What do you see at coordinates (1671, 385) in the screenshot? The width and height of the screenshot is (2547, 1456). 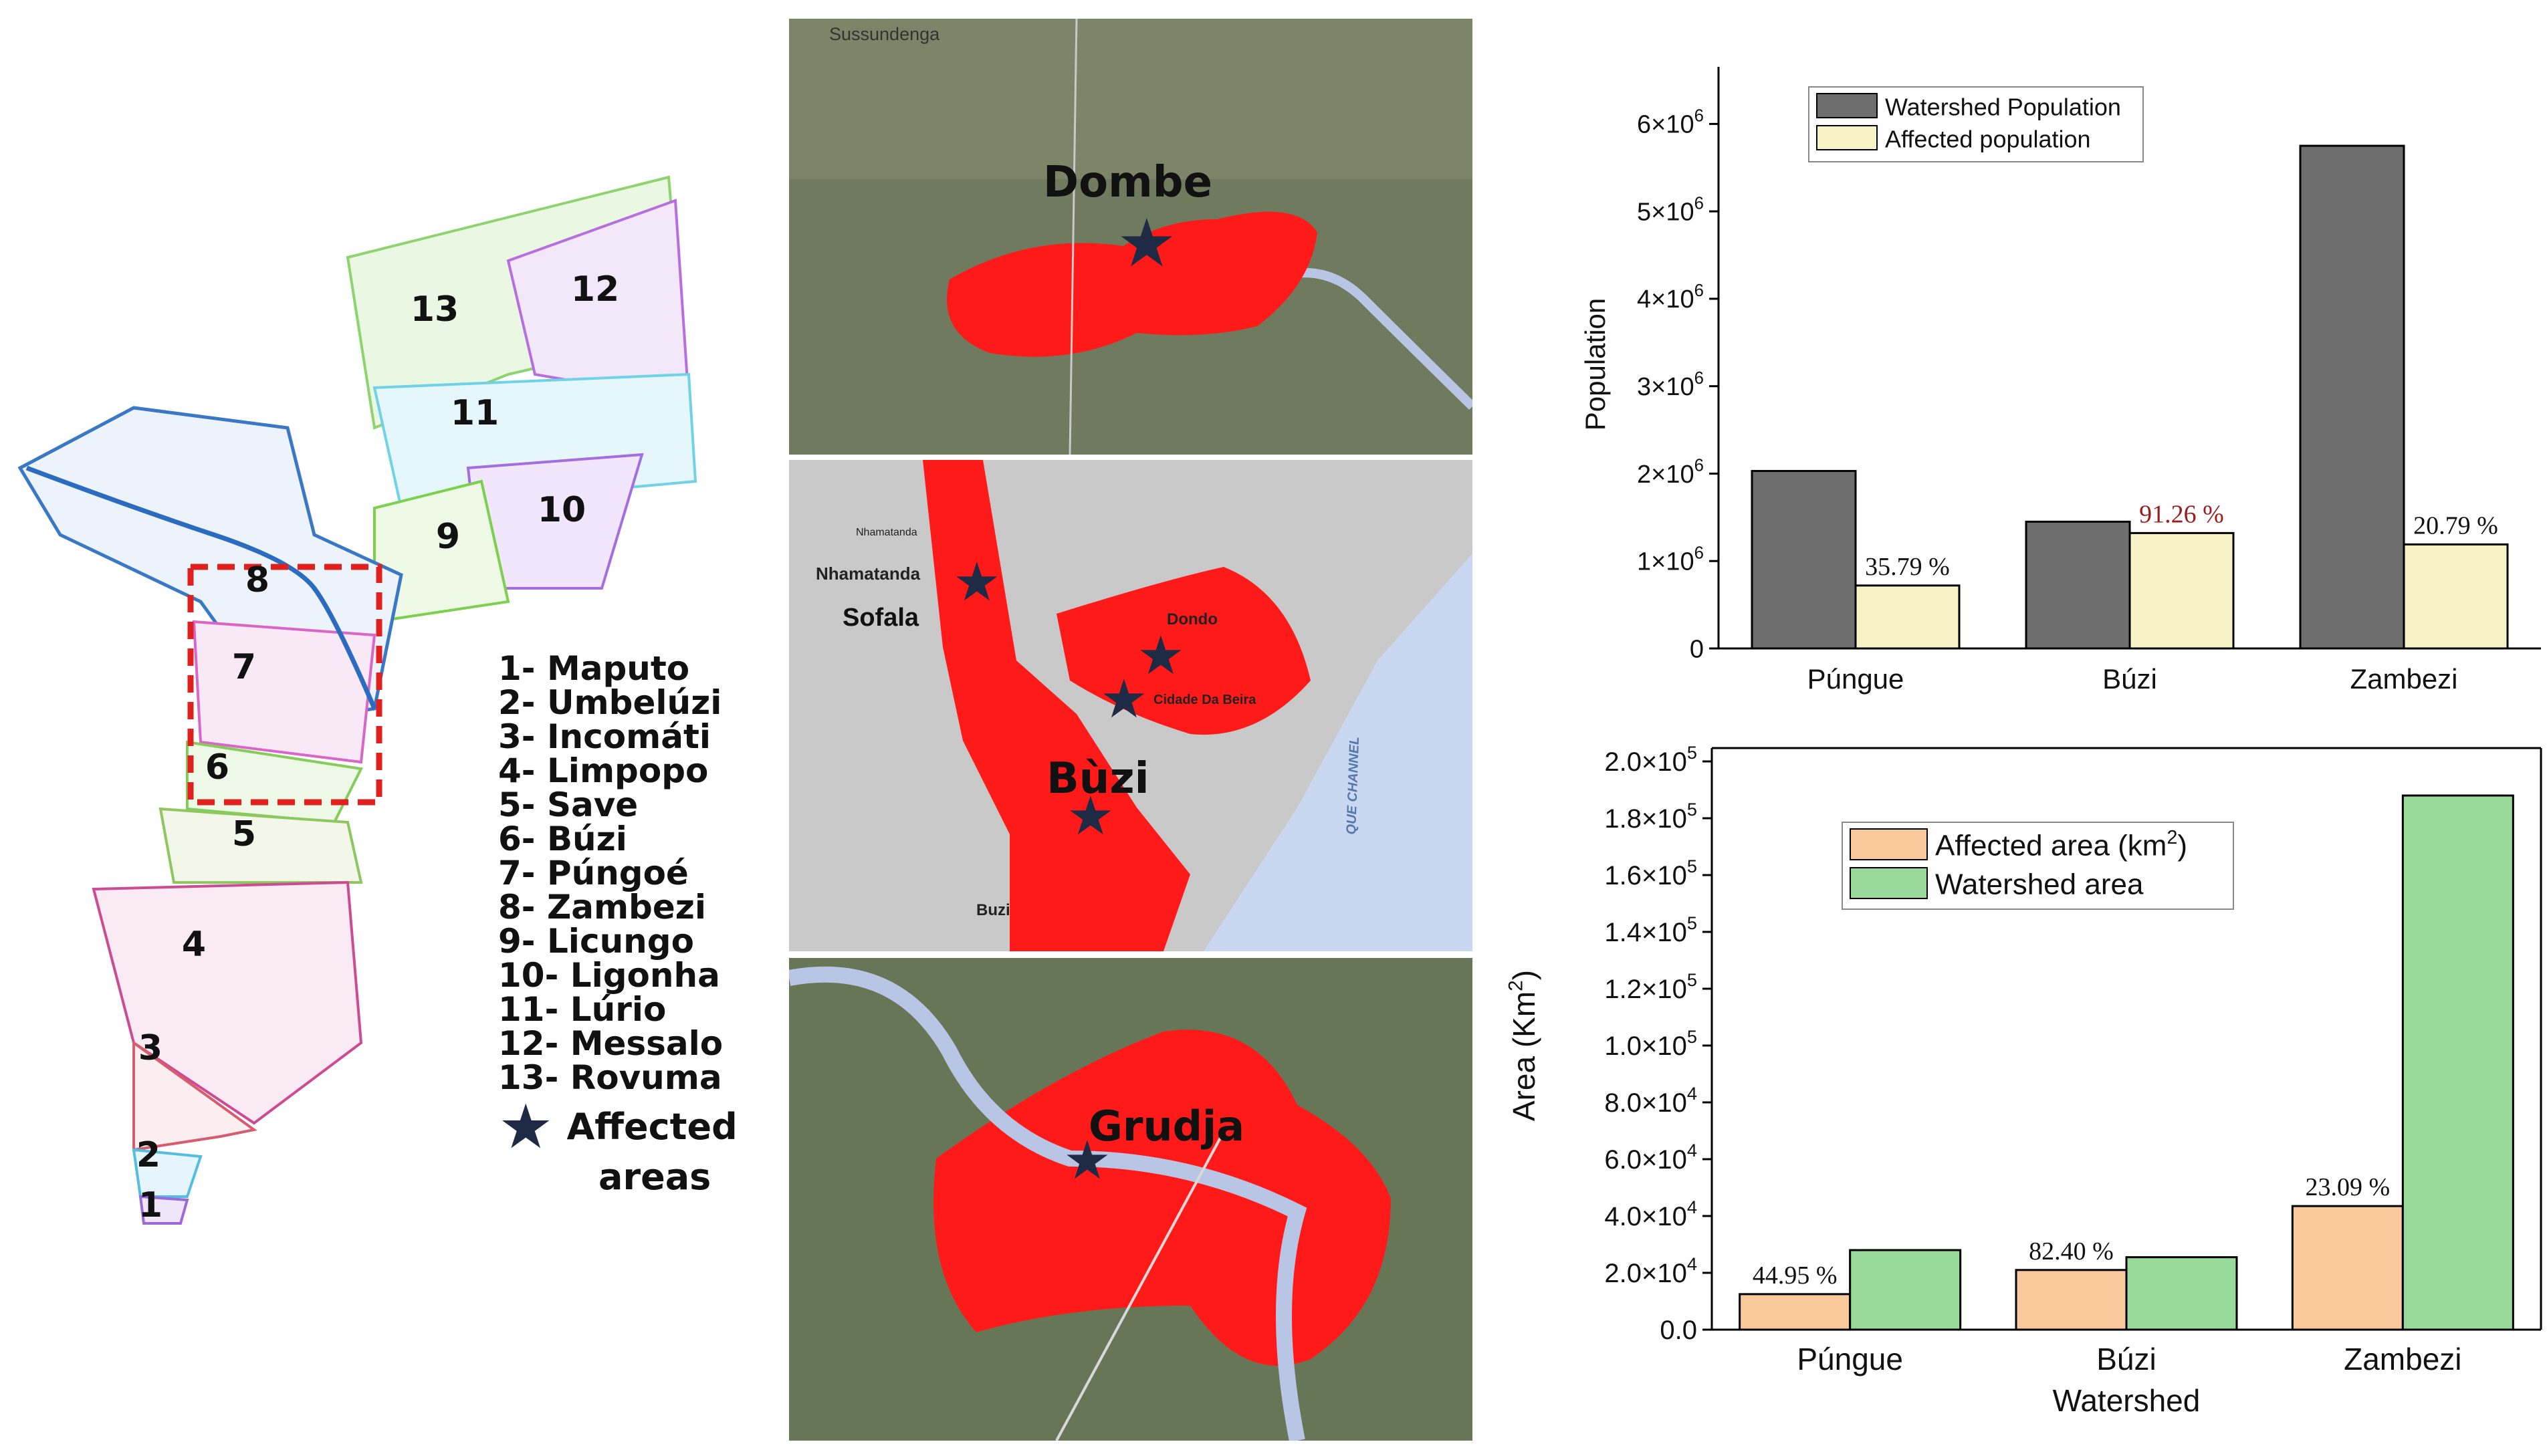 I see `y-tick-label: 3×10⁶` at bounding box center [1671, 385].